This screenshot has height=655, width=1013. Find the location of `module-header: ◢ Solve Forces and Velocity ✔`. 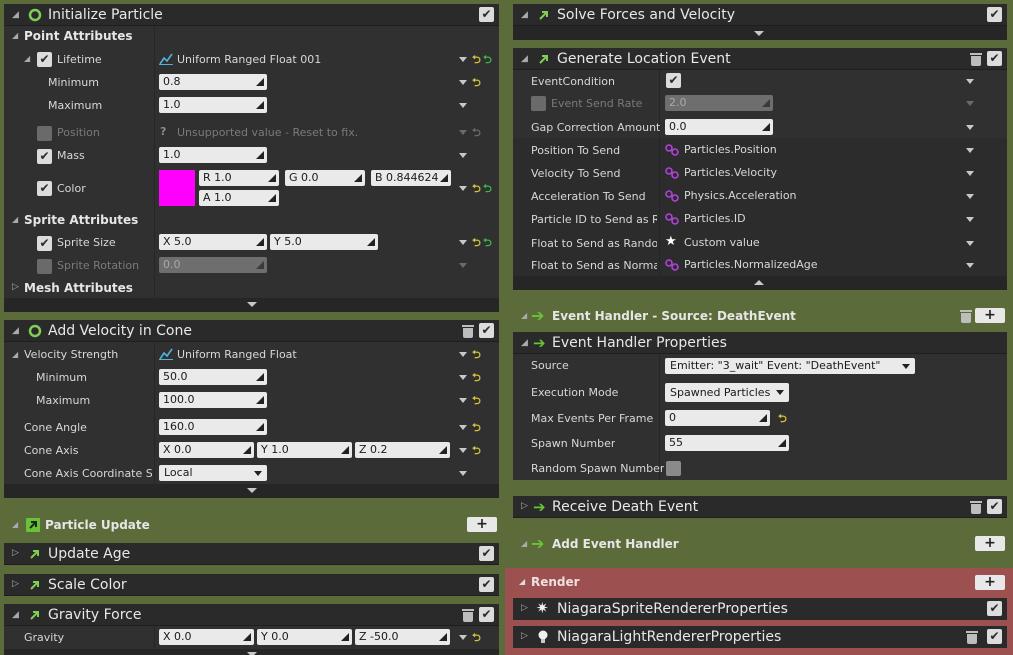

module-header: ◢ Solve Forces and Velocity ✔ is located at coordinates (760, 15).